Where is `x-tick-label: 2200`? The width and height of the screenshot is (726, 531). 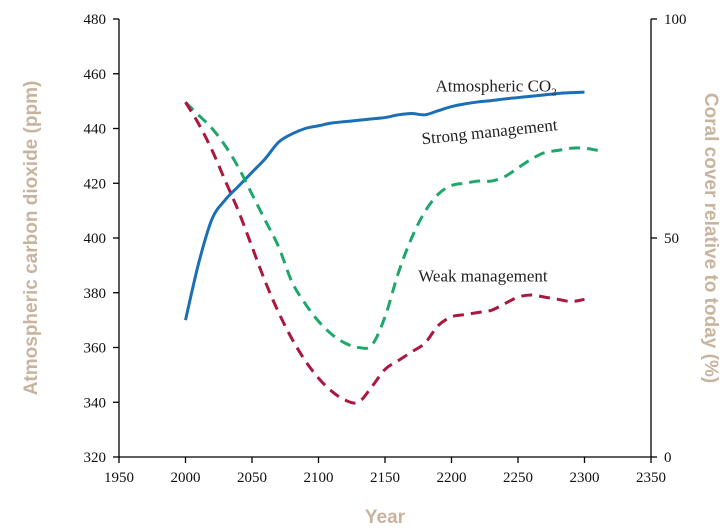
x-tick-label: 2200 is located at coordinates (452, 478).